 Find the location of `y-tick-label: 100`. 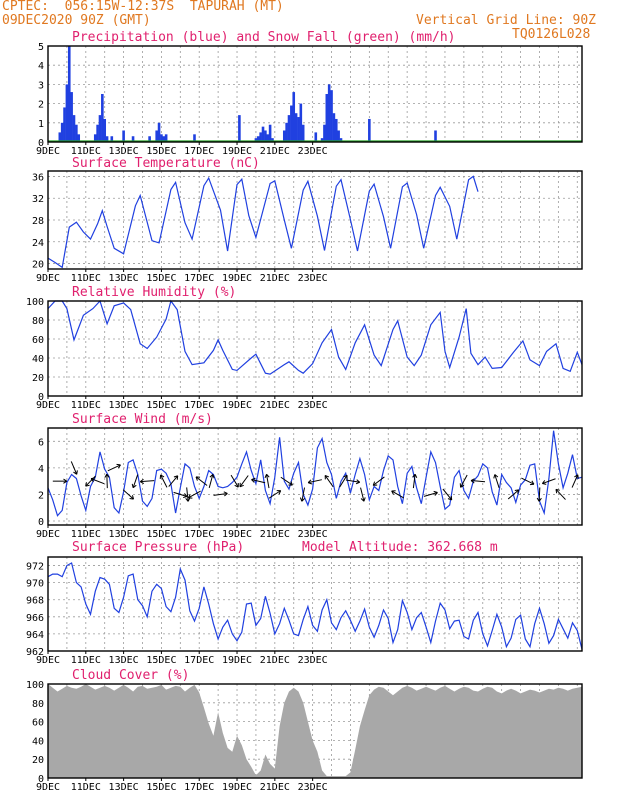

y-tick-label: 100 is located at coordinates (35, 302).